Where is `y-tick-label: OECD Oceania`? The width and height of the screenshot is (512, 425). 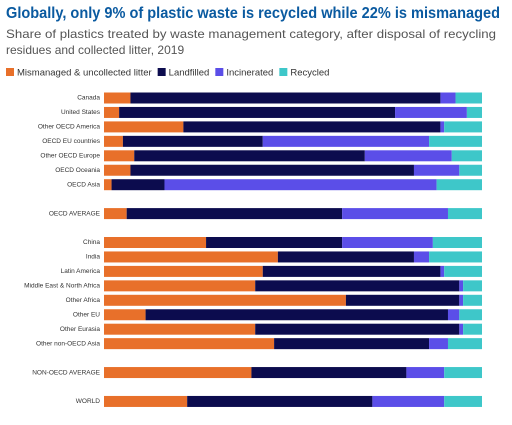 y-tick-label: OECD Oceania is located at coordinates (77, 170).